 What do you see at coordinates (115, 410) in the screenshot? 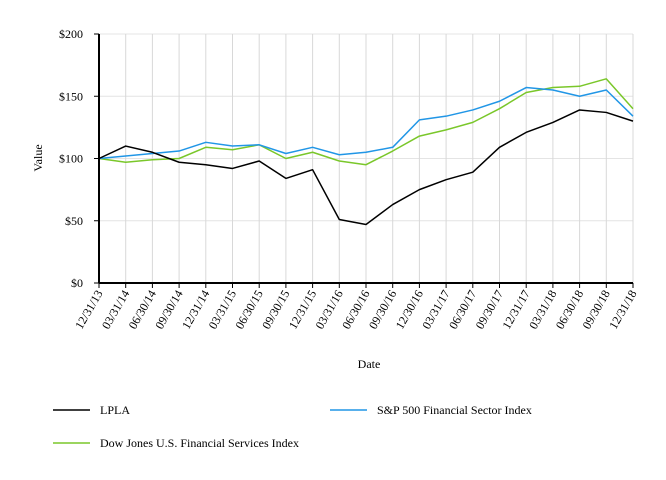
I see `legend-label-0: LPLA` at bounding box center [115, 410].